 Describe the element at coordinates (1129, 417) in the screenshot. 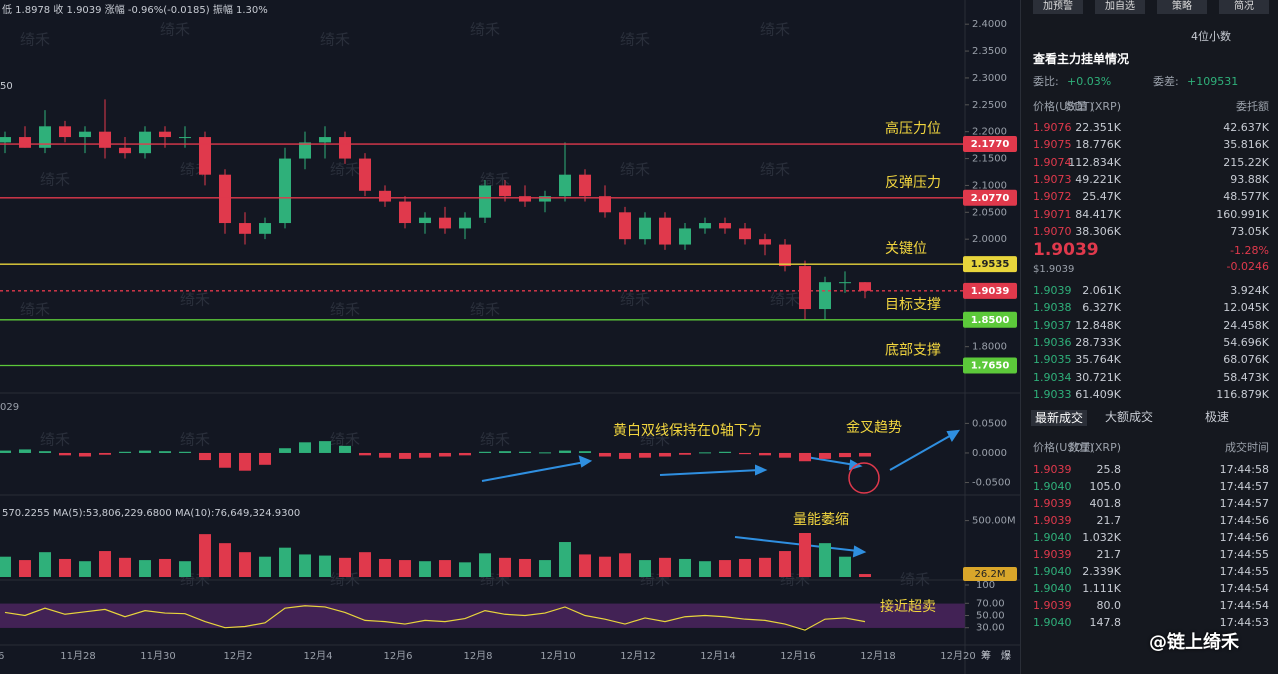

I see `tab: 大额成交` at that location.